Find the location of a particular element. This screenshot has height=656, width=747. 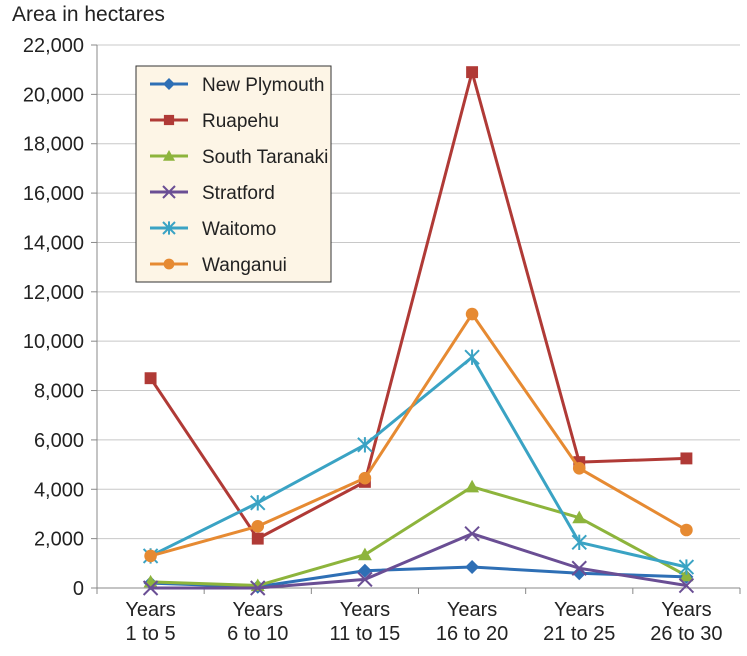

series-line-stratford is located at coordinates (418, 561).